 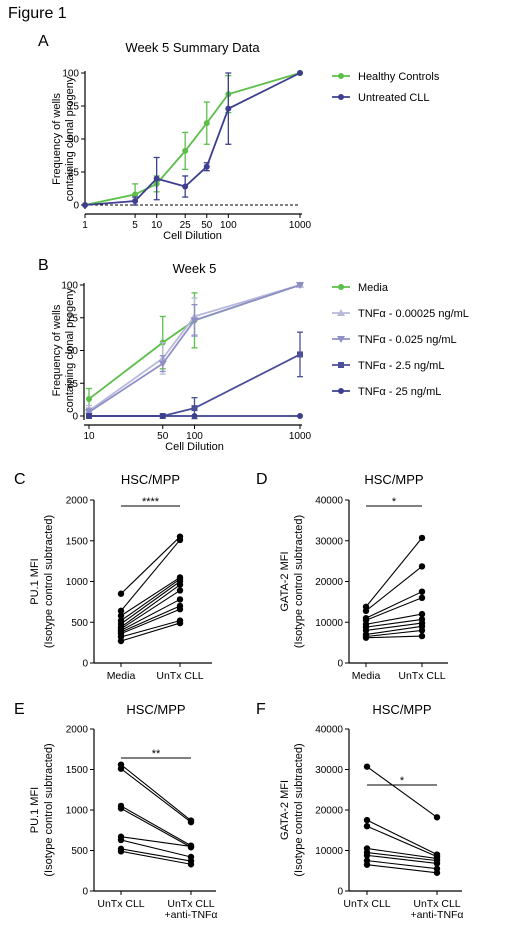 I want to click on panel-letter-b: B, so click(x=43, y=265).